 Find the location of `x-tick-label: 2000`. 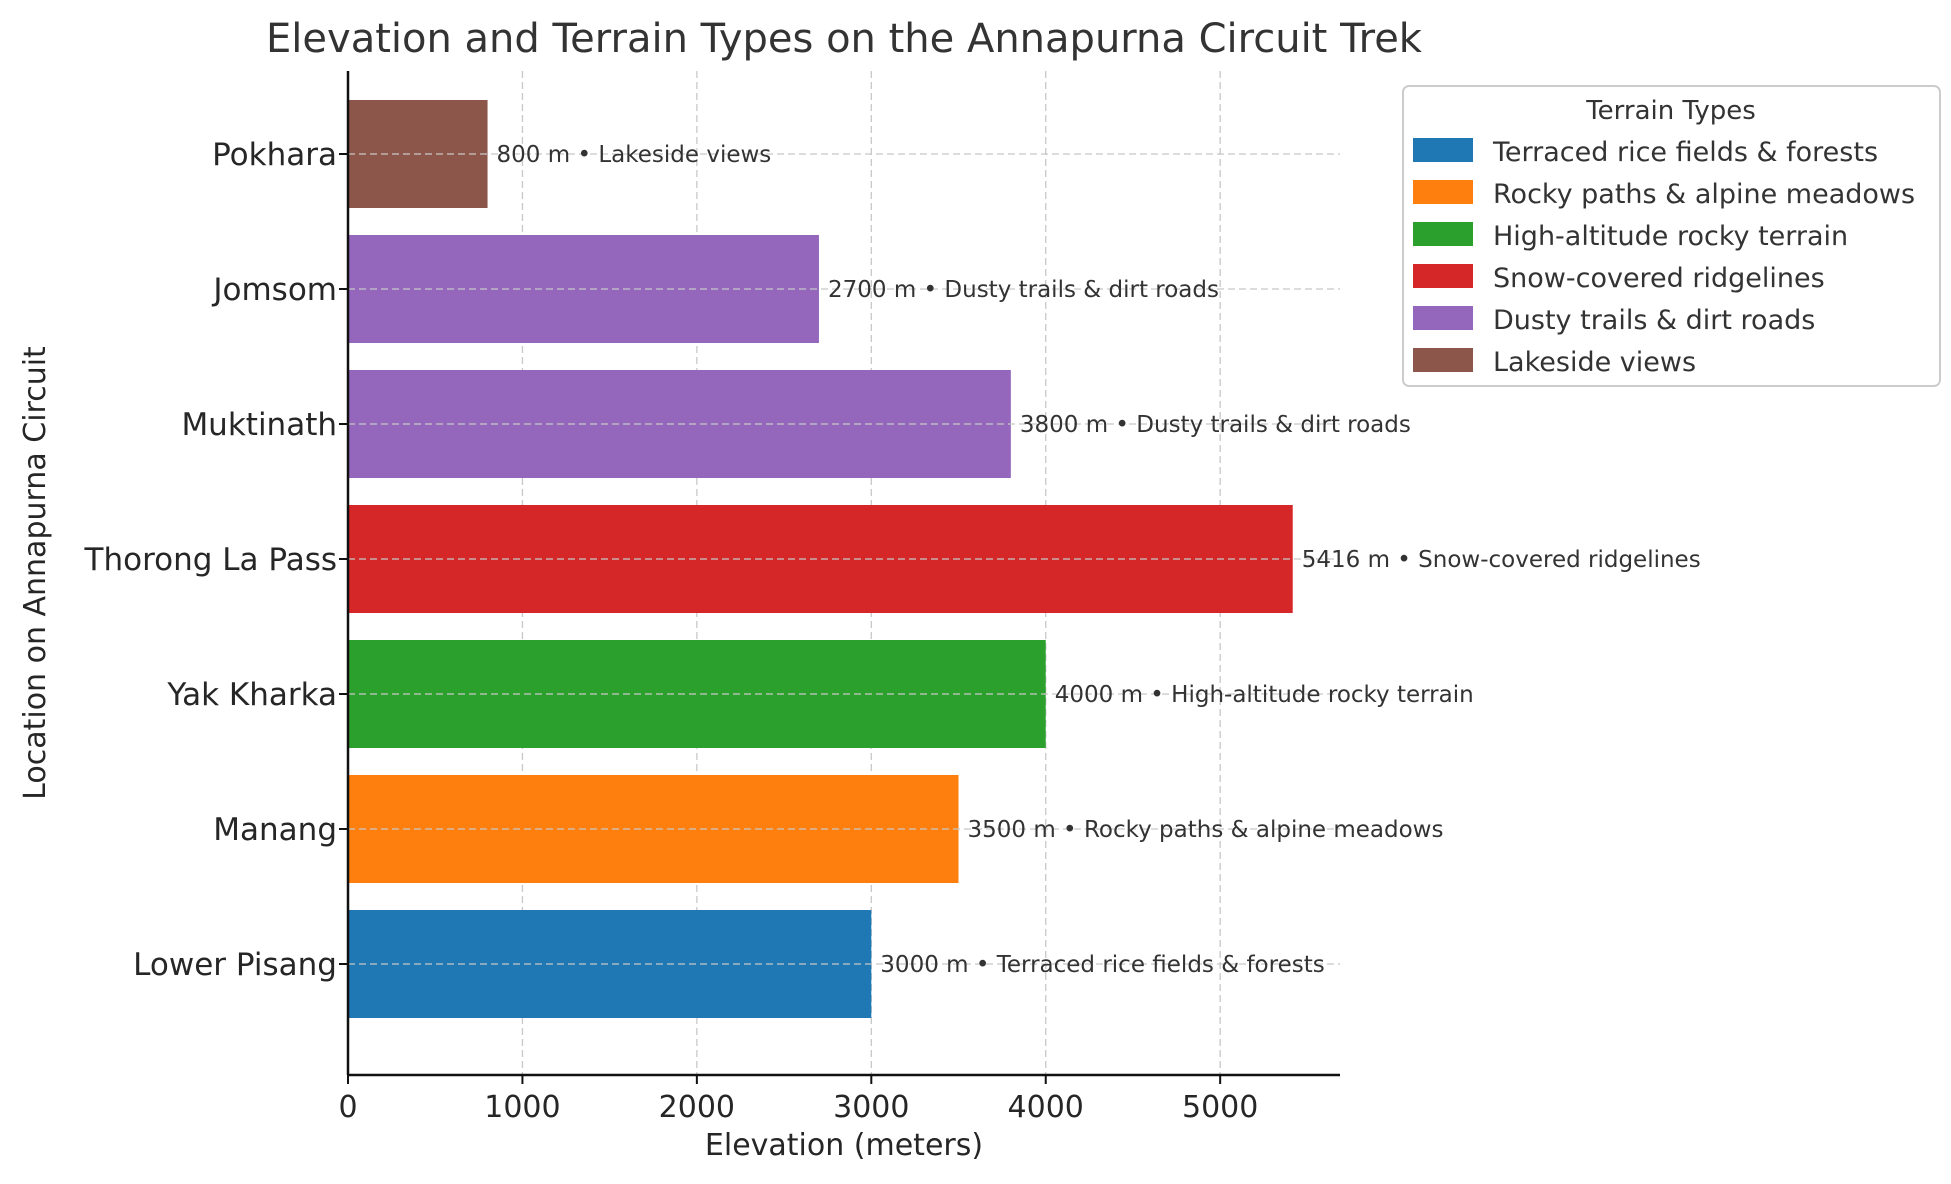

x-tick-label: 2000 is located at coordinates (697, 1107).